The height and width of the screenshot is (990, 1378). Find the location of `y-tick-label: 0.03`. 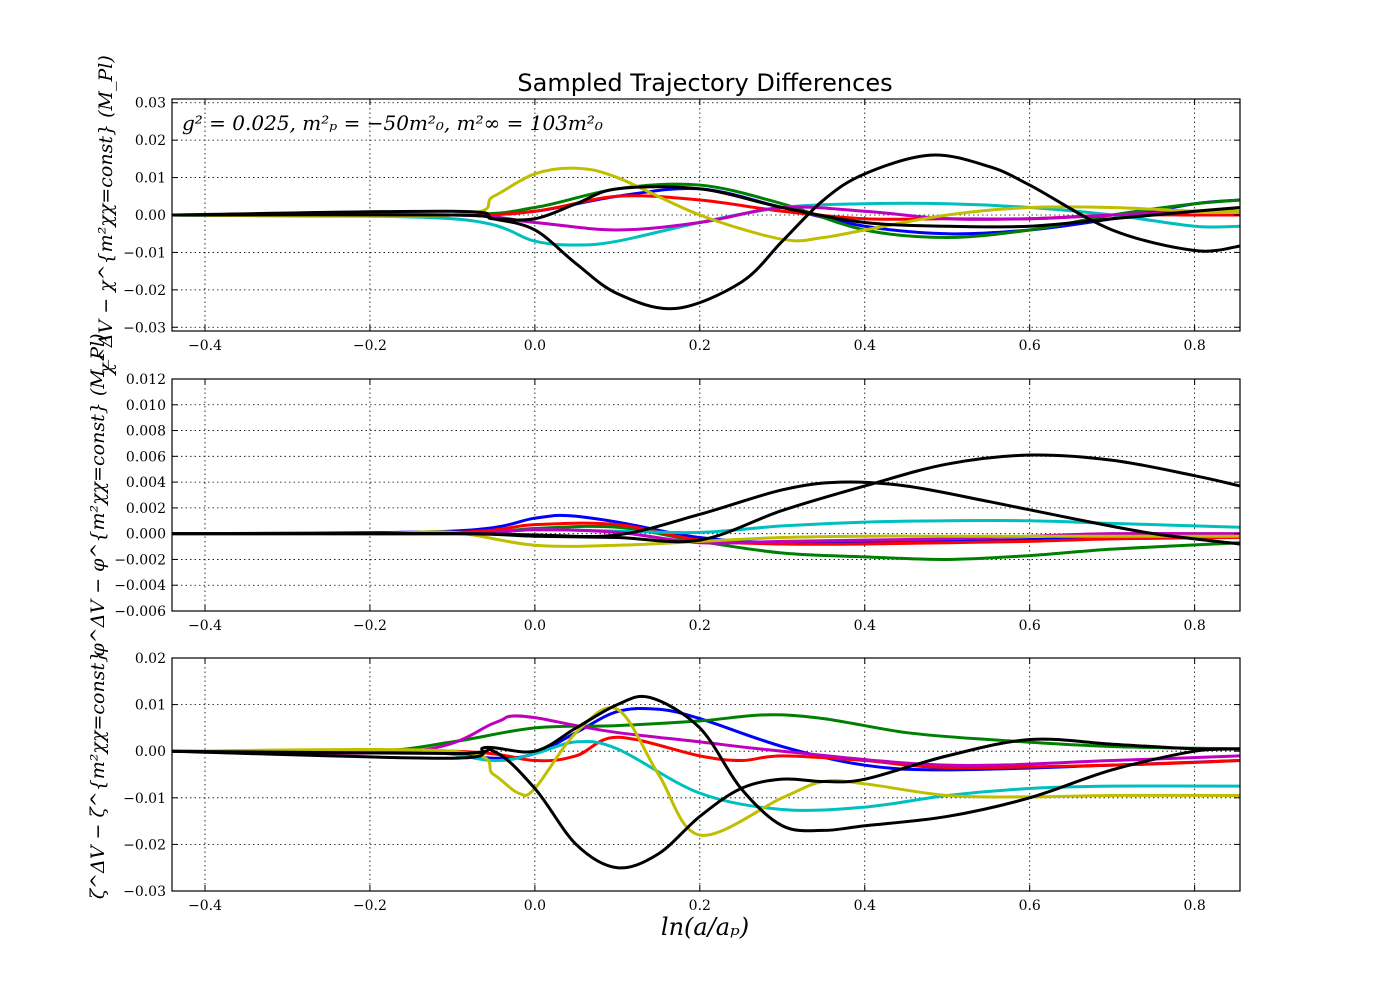

y-tick-label: 0.03 is located at coordinates (150, 104).